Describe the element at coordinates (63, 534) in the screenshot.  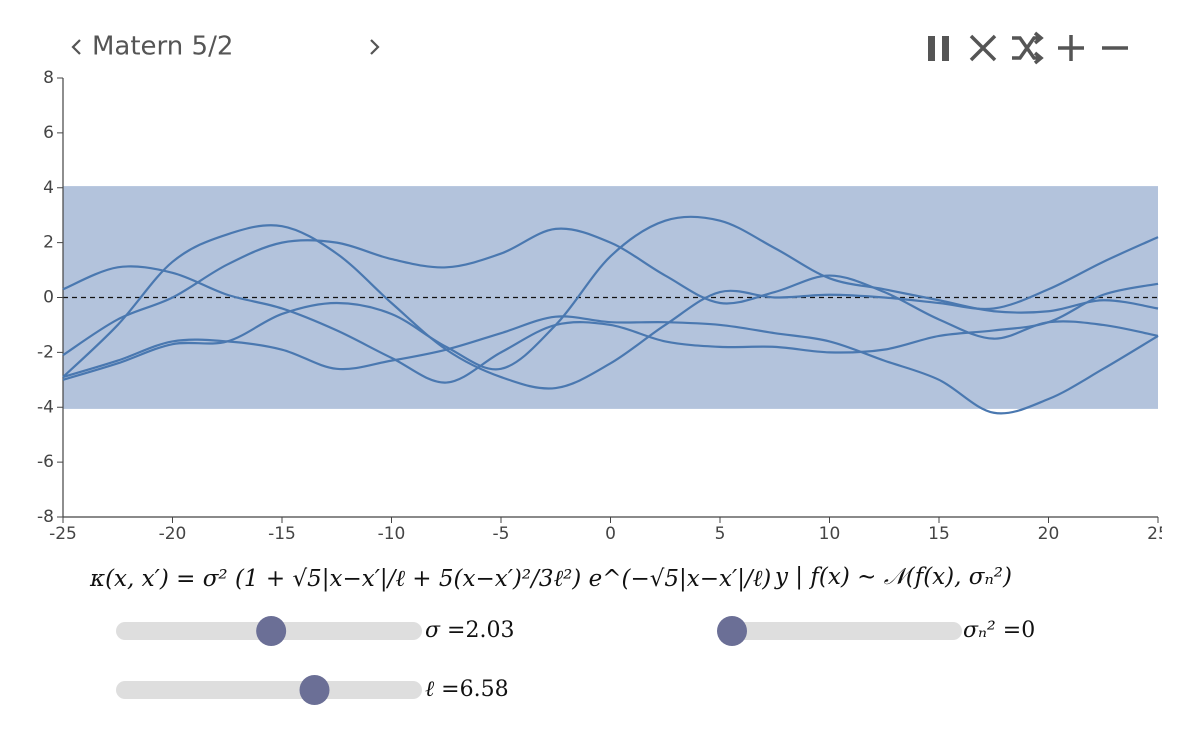
I see `x-tick-label: -25` at that location.